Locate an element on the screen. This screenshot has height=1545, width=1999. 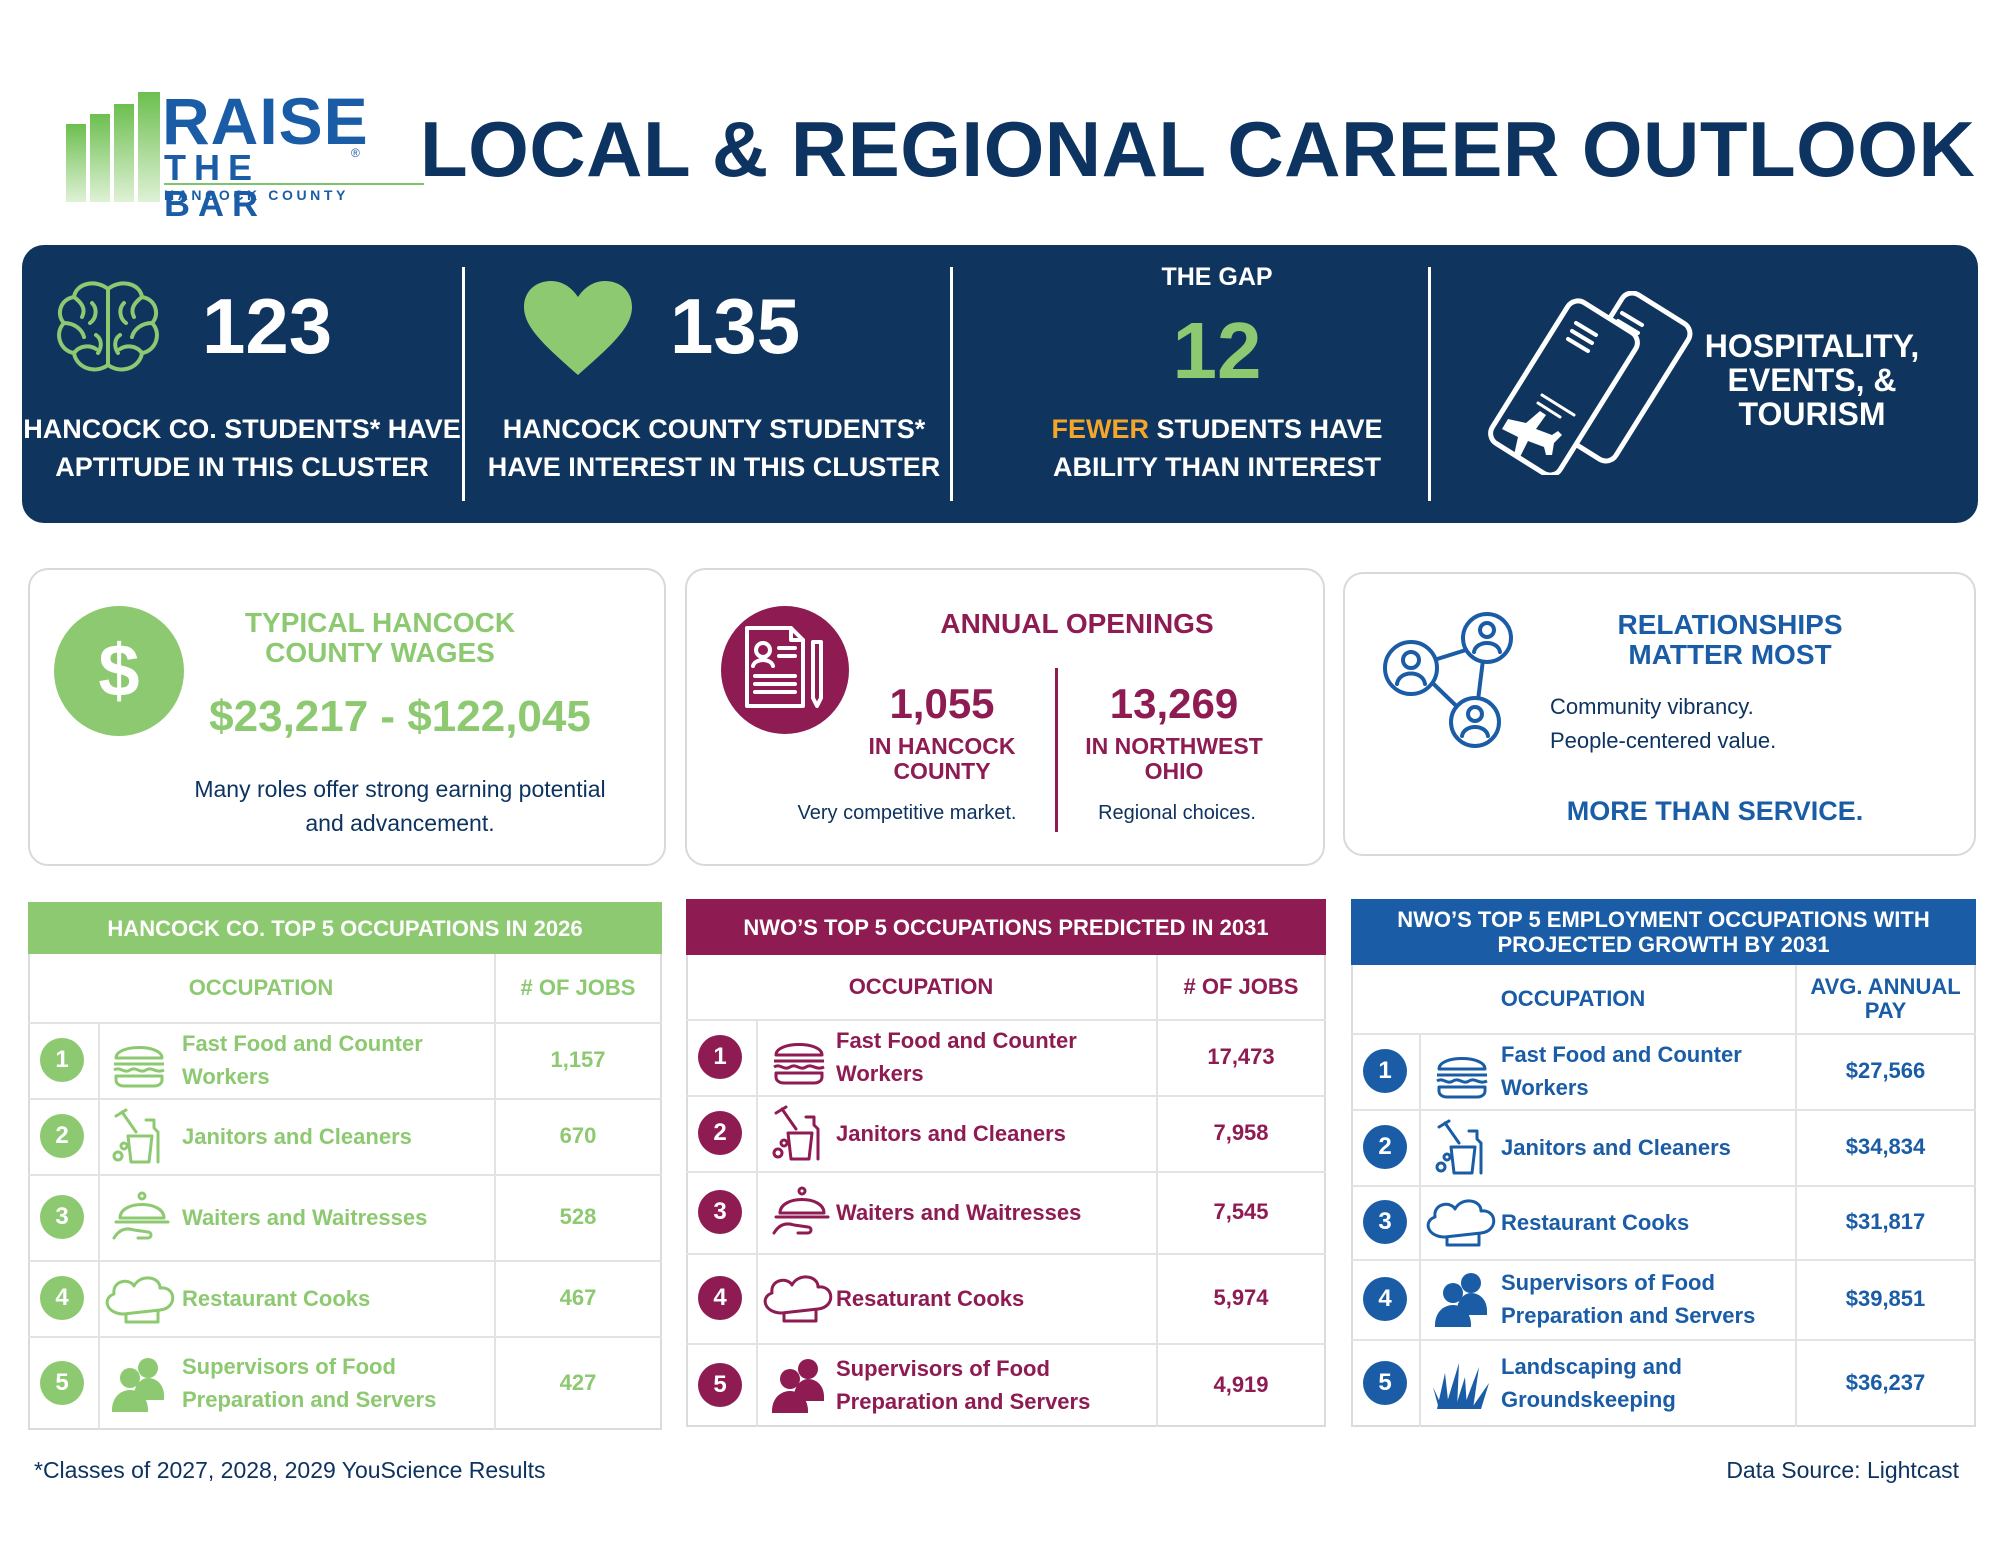
heart-icon is located at coordinates (578, 328).